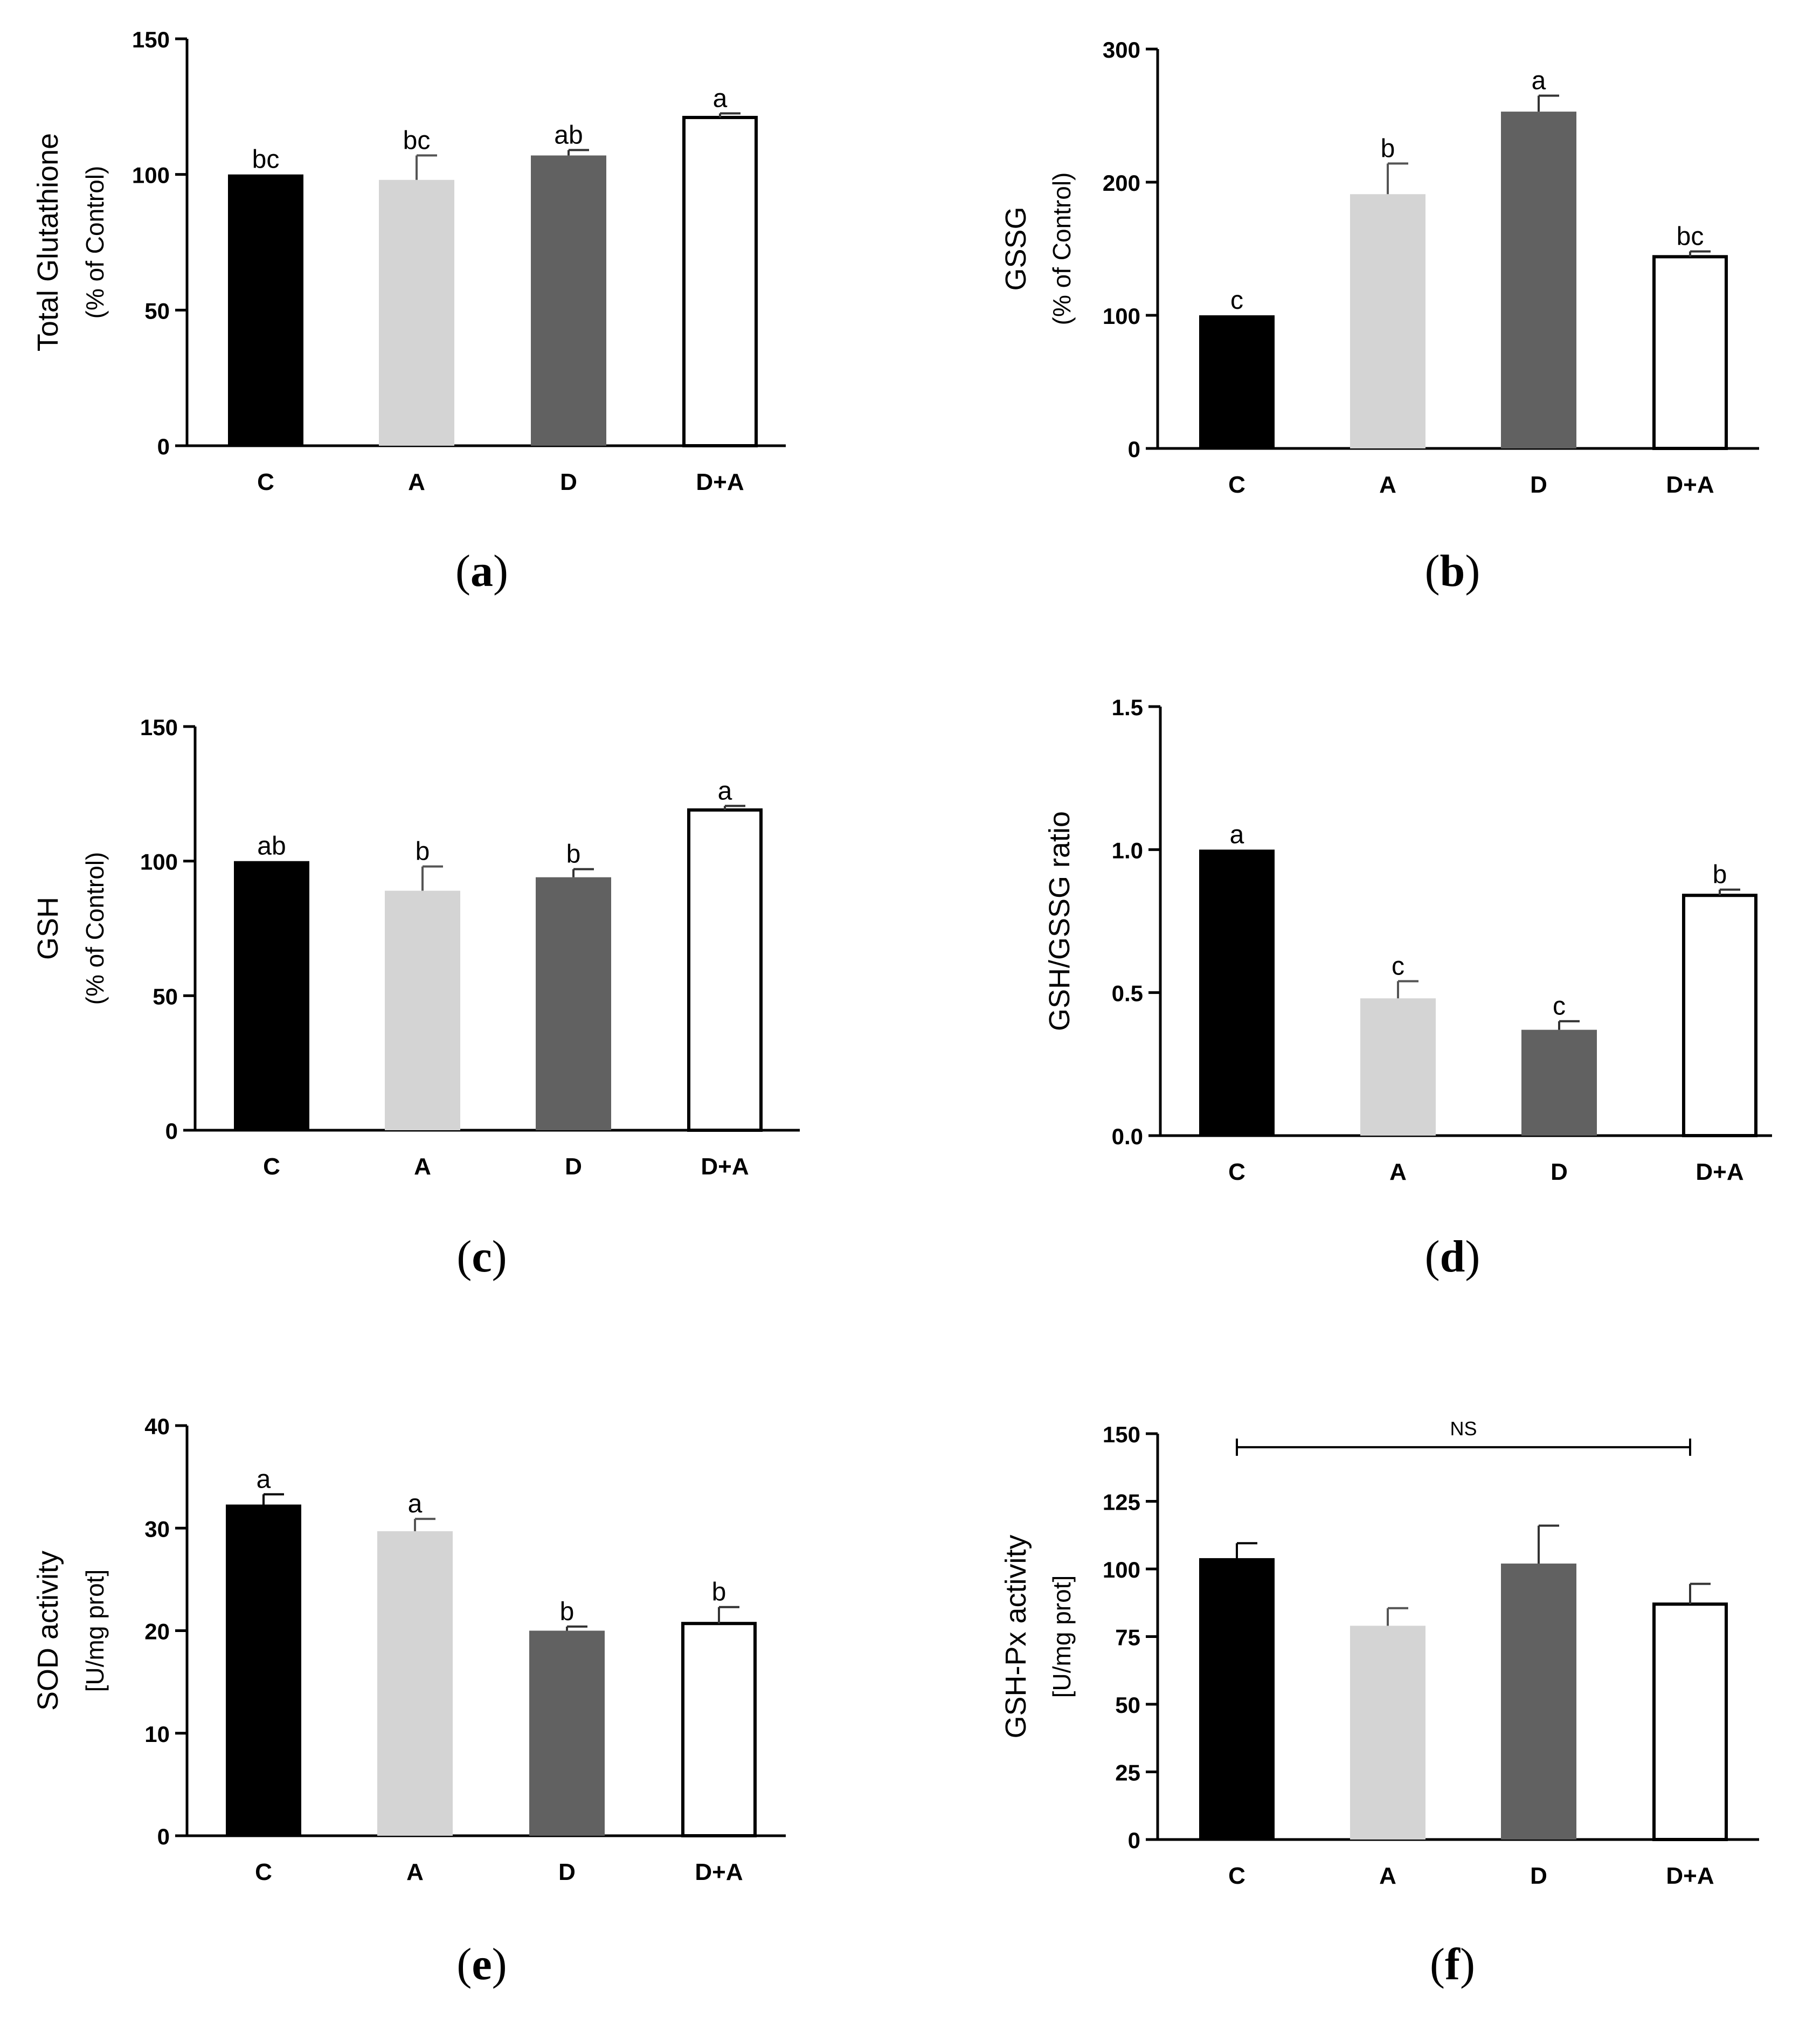 This screenshot has width=1820, height=2019. I want to click on y-tick-label: 0.0, so click(1127, 1136).